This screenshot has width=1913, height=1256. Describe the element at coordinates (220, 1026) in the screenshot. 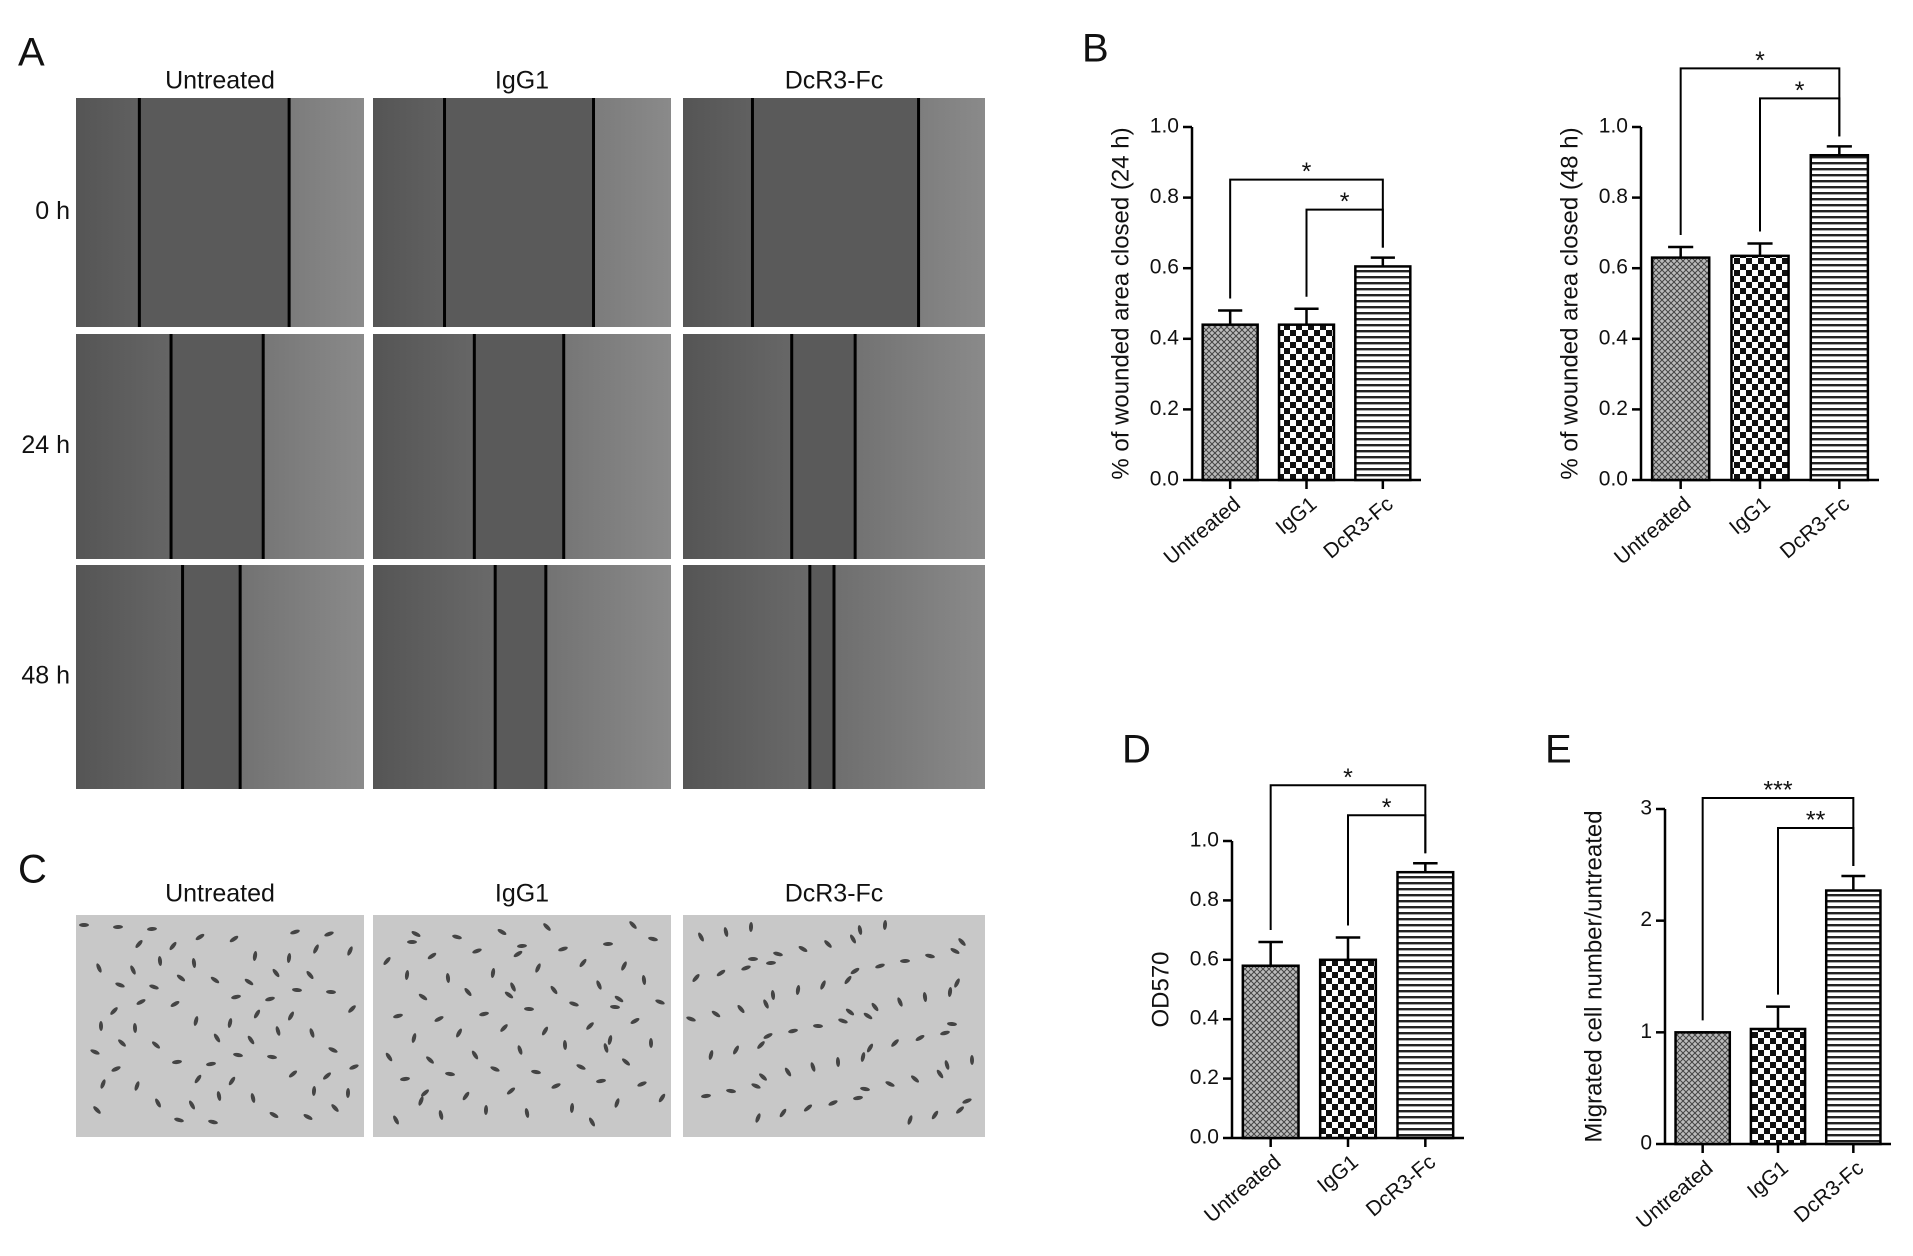

I see `transwell-image` at that location.